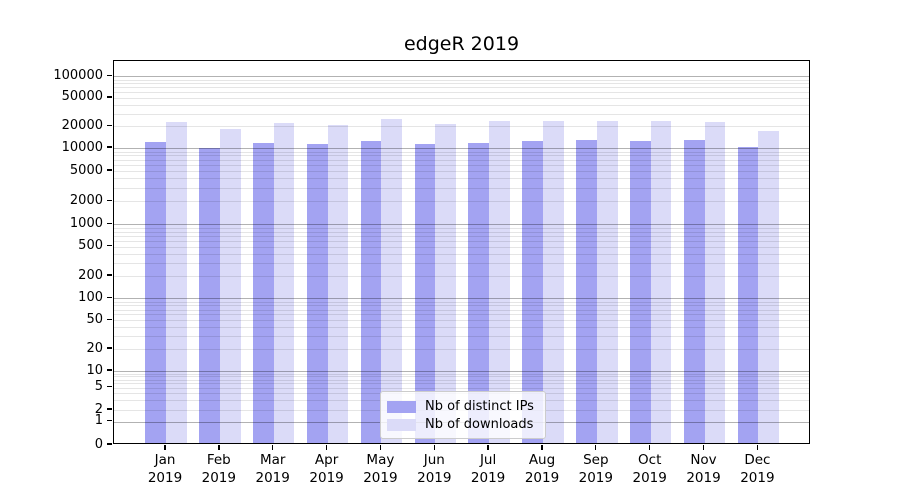 The width and height of the screenshot is (900, 500). Describe the element at coordinates (425, 293) in the screenshot. I see `bar-distinct-ips-jun` at that location.